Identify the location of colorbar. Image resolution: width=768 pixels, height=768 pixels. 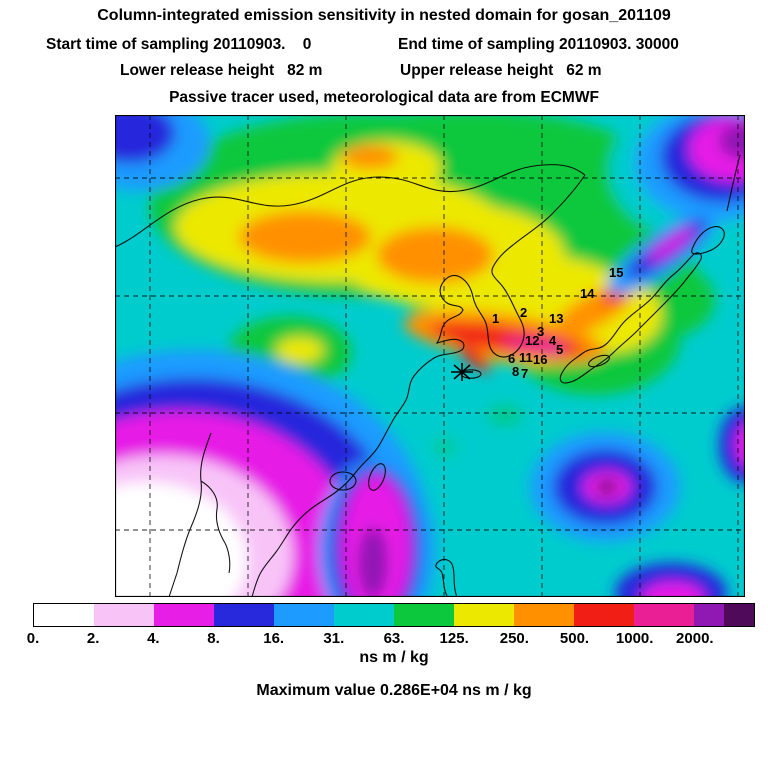
(394, 615).